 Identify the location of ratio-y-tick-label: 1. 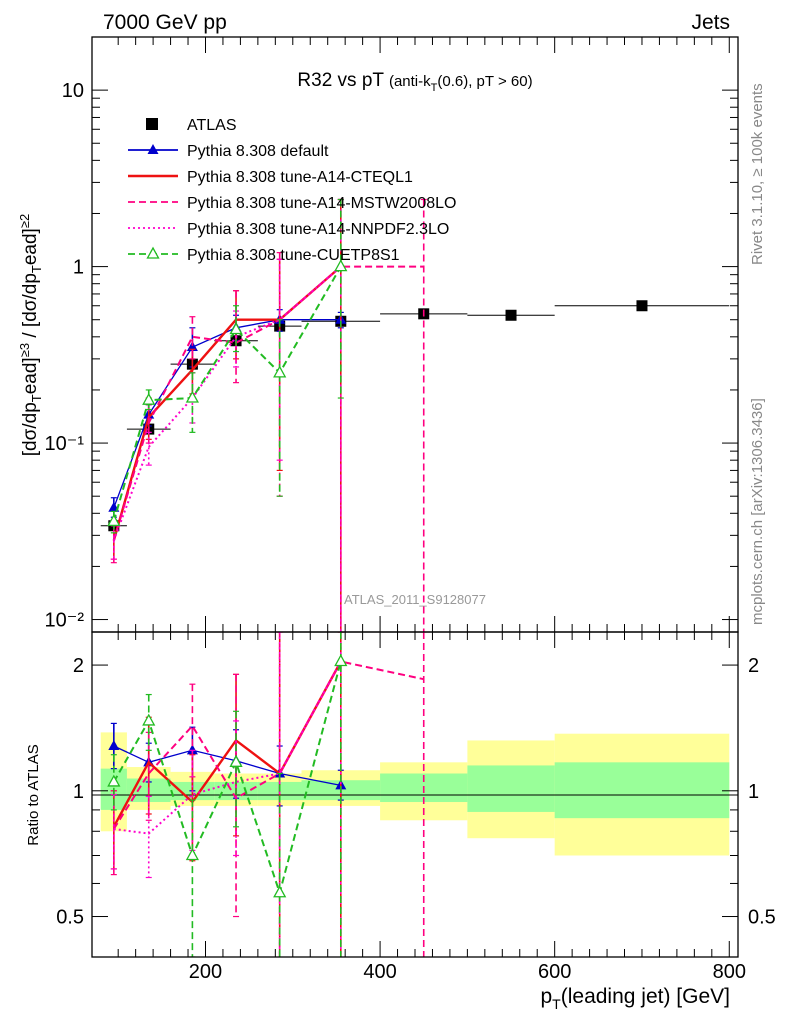
(78, 792).